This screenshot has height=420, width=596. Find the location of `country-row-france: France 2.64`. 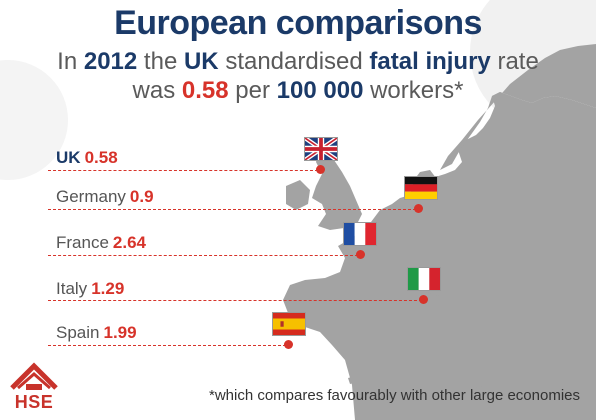

country-row-france: France 2.64 is located at coordinates (101, 243).